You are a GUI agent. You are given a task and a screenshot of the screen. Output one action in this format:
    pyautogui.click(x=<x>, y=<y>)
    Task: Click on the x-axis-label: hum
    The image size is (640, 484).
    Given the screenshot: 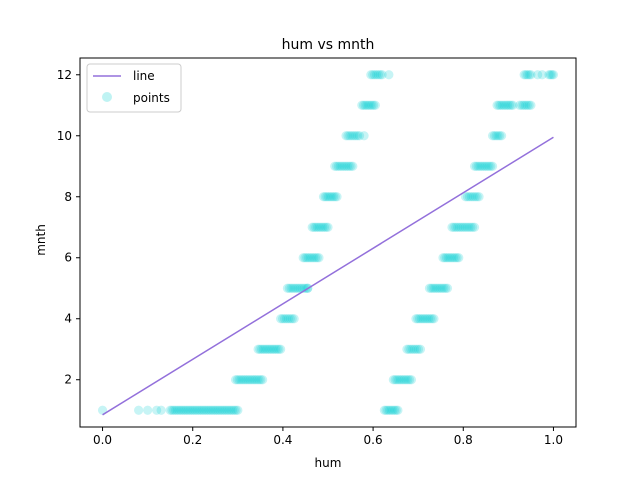 What is the action you would take?
    pyautogui.click(x=328, y=463)
    